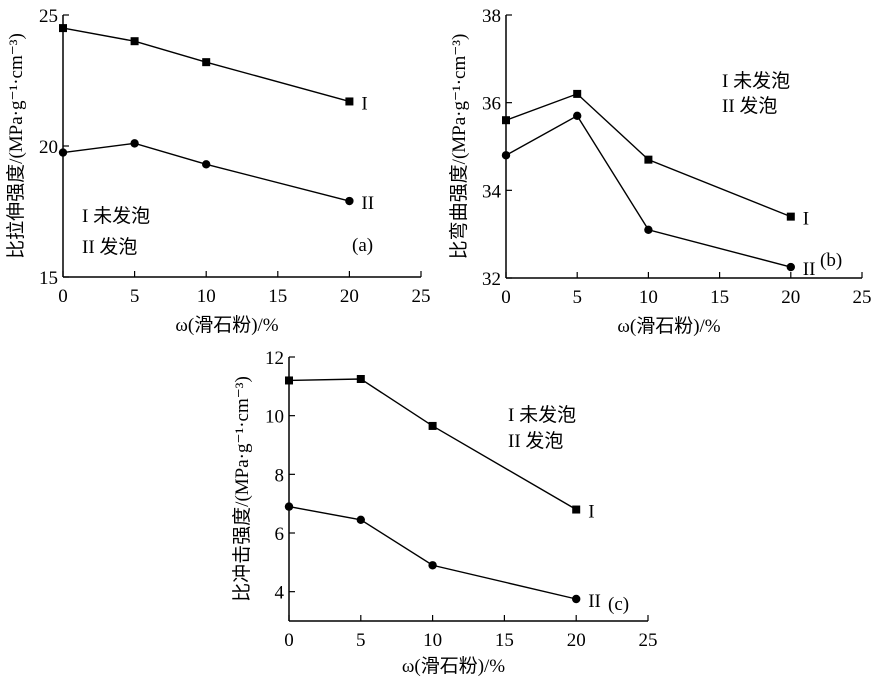  Describe the element at coordinates (491, 104) in the screenshot. I see `y-tick-label: 36` at that location.